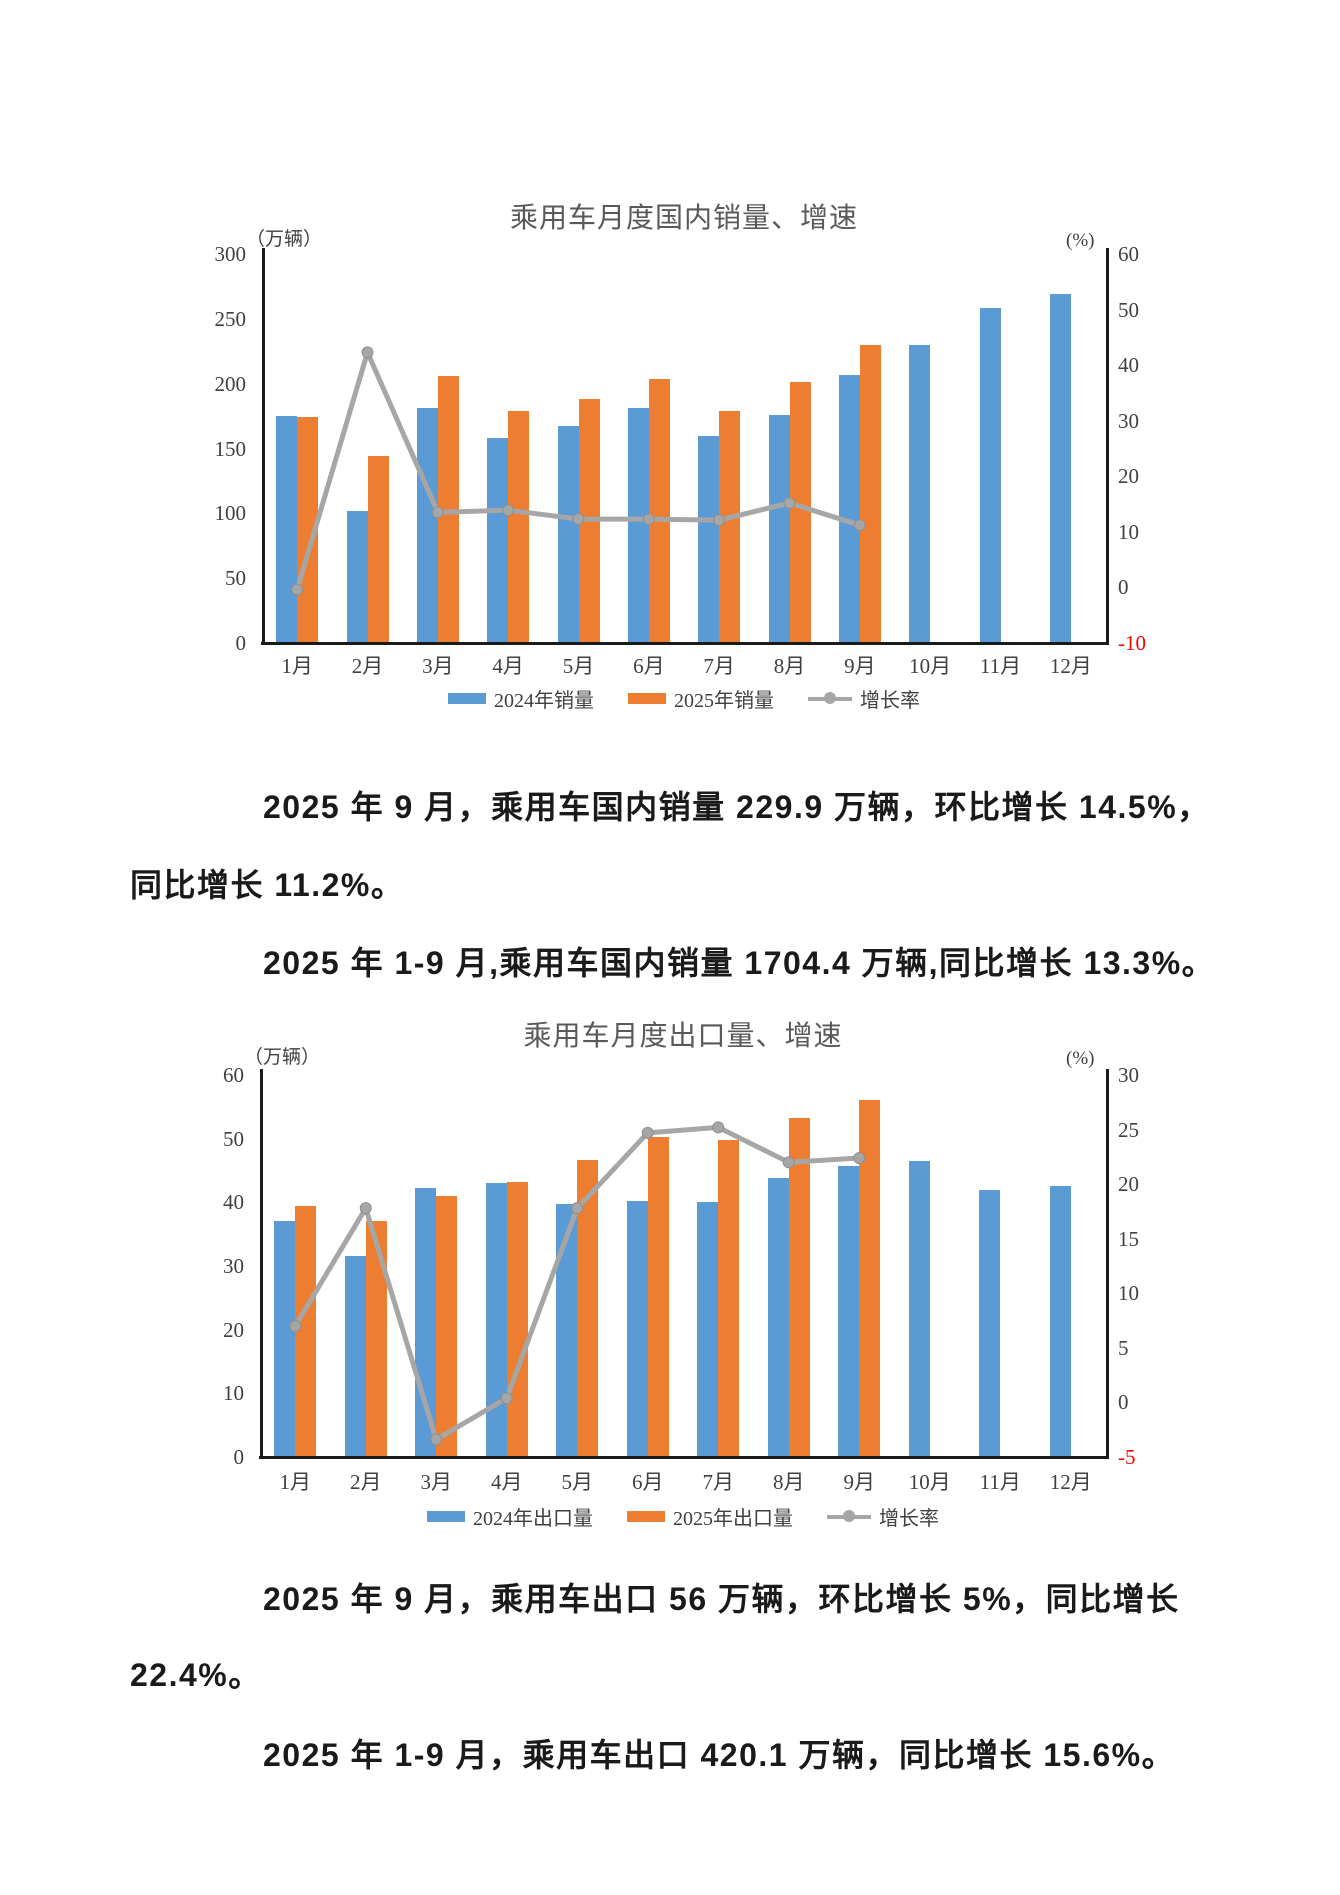 The width and height of the screenshot is (1340, 1895). What do you see at coordinates (729, 1298) in the screenshot?
I see `bar-2025年出口量-7月` at bounding box center [729, 1298].